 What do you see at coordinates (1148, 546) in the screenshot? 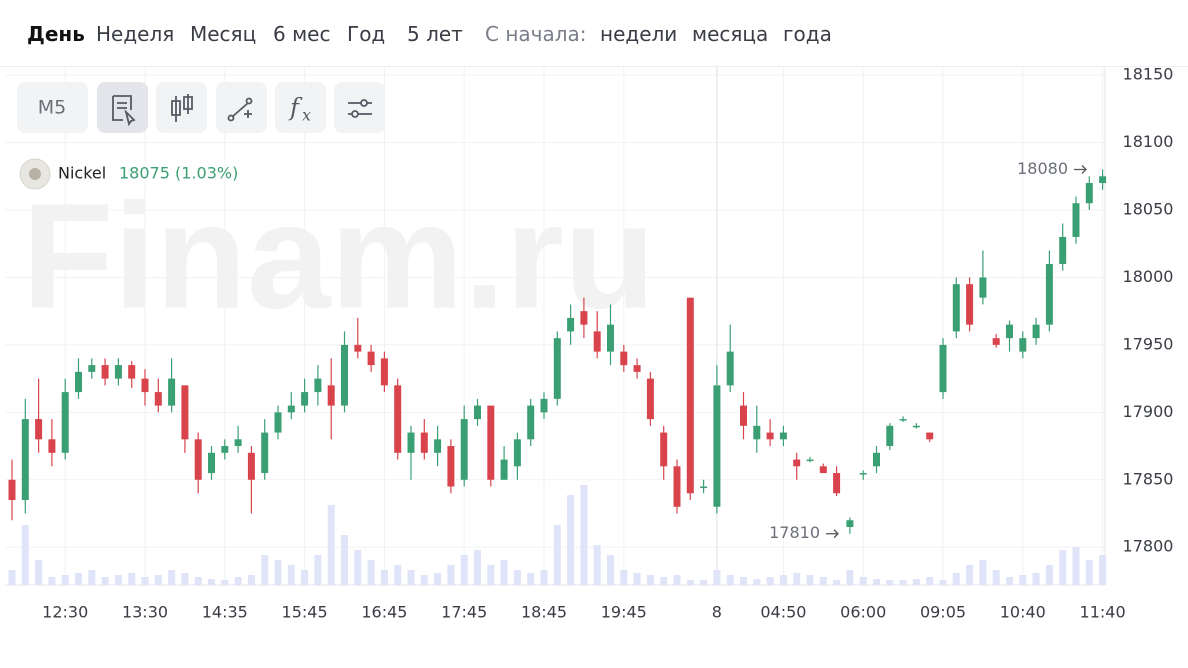
I see `y-tick-label: 17800` at bounding box center [1148, 546].